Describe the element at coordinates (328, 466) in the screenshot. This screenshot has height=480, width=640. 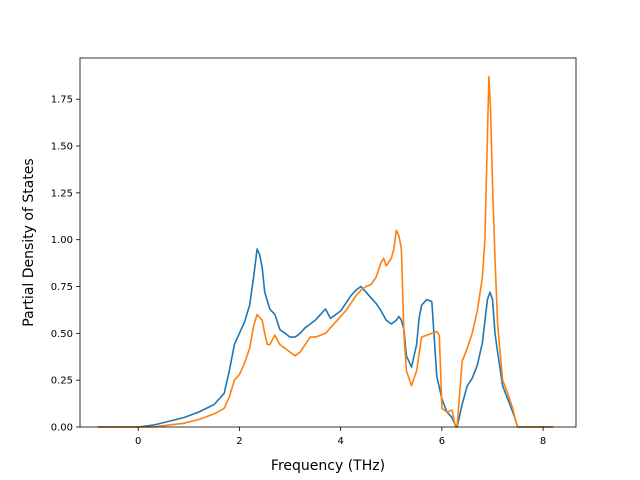
I see `x-axis-title: Frequency (THz)` at that location.